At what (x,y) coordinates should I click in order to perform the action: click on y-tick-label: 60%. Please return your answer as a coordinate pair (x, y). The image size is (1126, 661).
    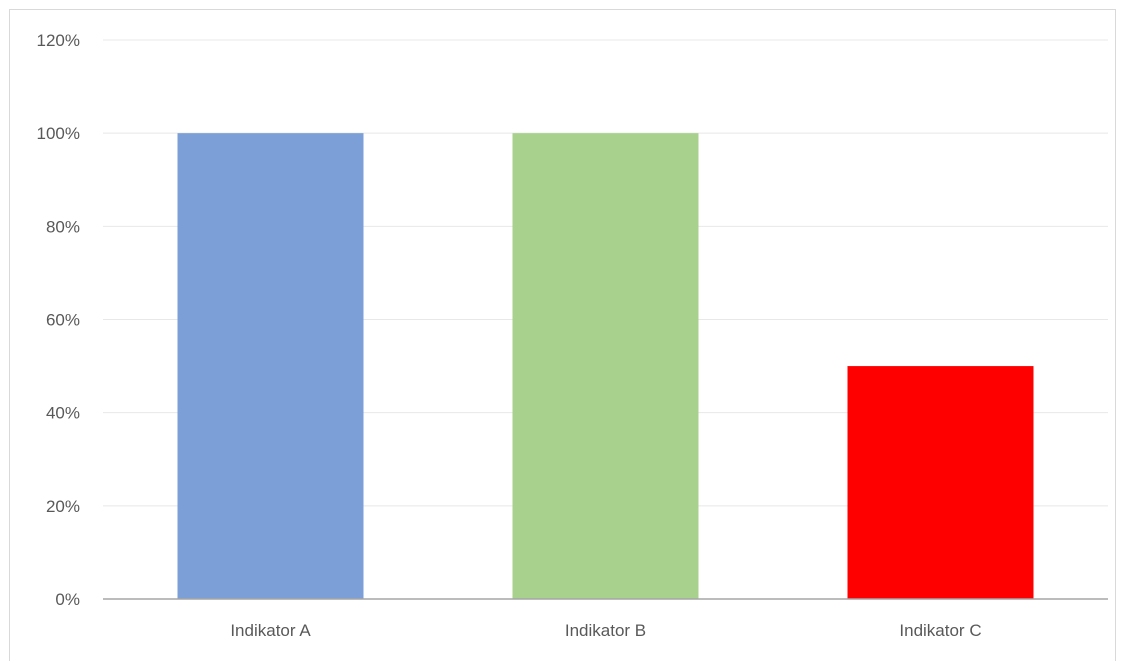
    Looking at the image, I should click on (63, 320).